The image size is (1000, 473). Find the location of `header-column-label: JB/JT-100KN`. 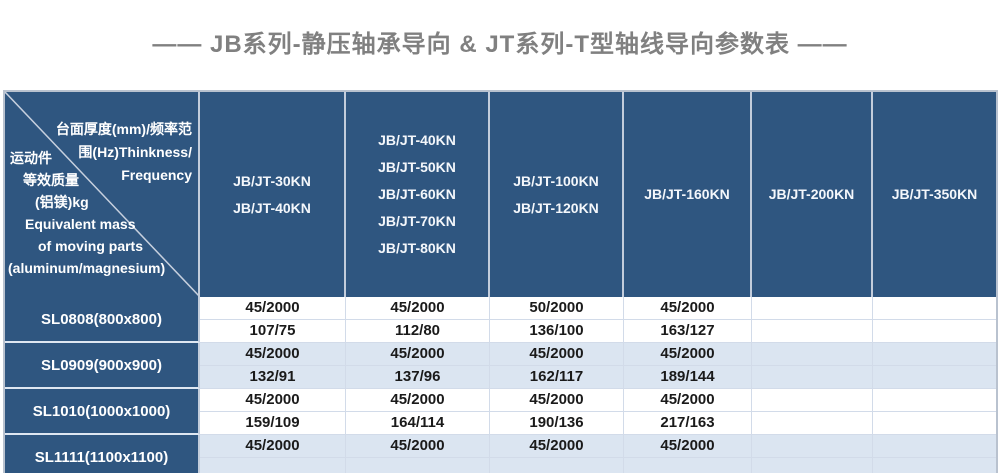

header-column-label: JB/JT-100KN is located at coordinates (556, 180).